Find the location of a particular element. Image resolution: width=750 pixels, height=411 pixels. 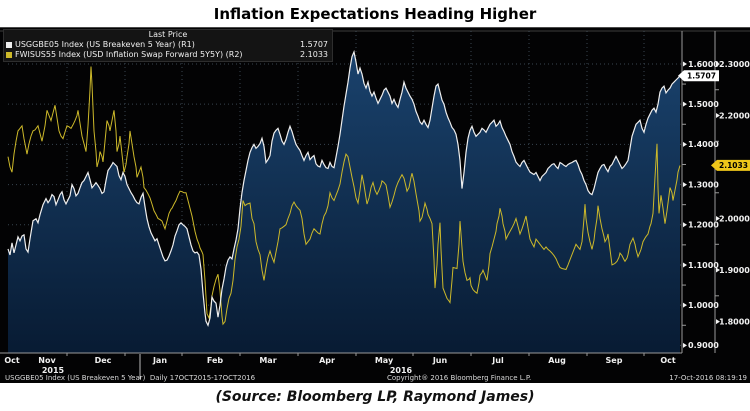

legend-value: 2.1033 is located at coordinates (314, 54).